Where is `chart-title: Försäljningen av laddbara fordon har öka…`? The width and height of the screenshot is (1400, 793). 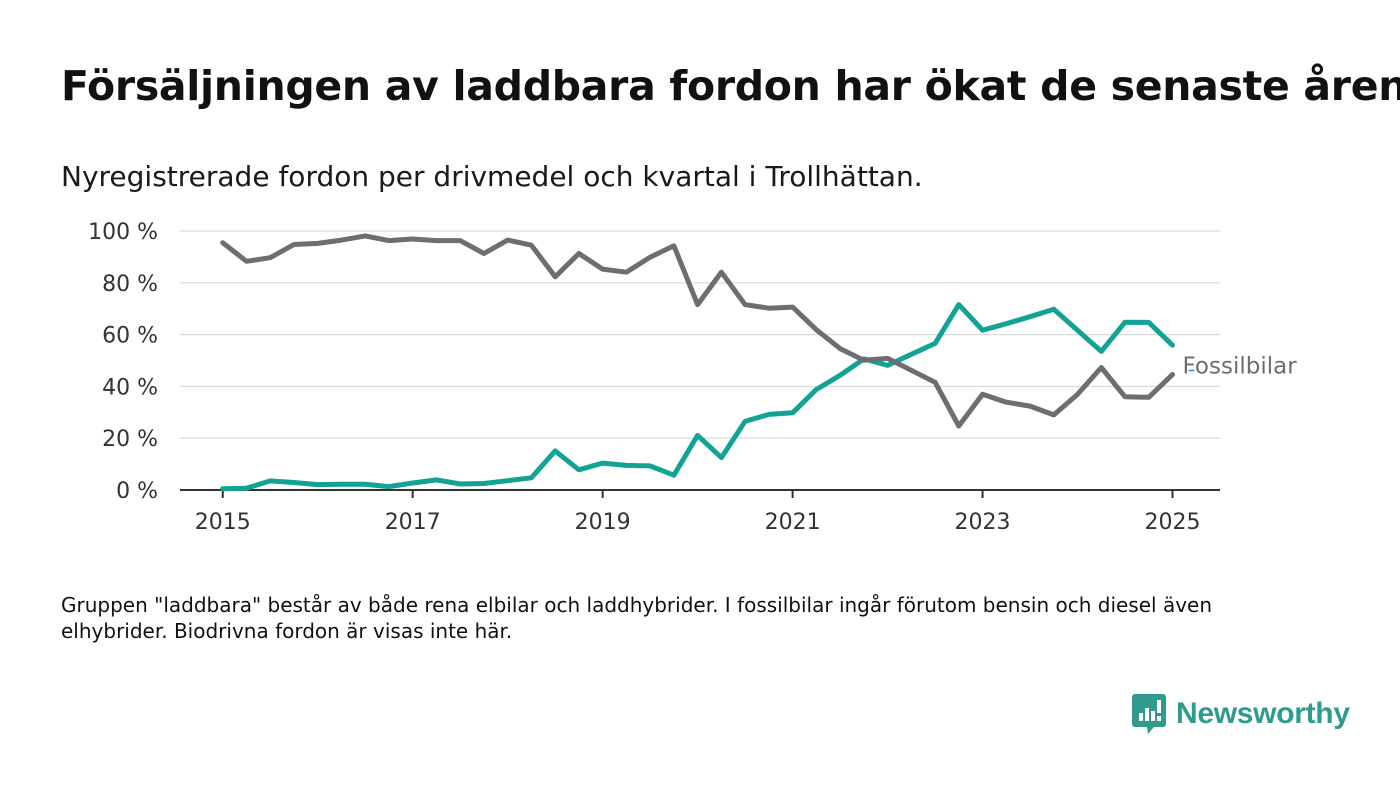
chart-title: Försäljningen av laddbara fordon har öka… is located at coordinates (730, 86).